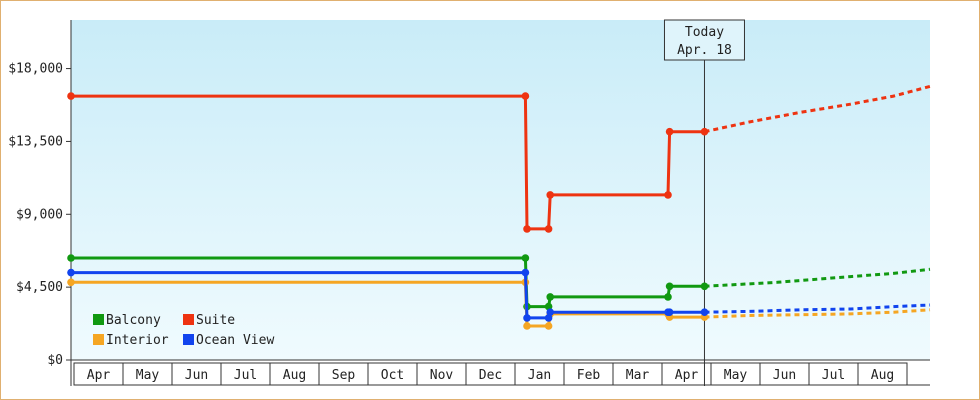 This screenshot has width=980, height=400. What do you see at coordinates (39, 287) in the screenshot?
I see `y-tick-label: $4,500` at bounding box center [39, 287].